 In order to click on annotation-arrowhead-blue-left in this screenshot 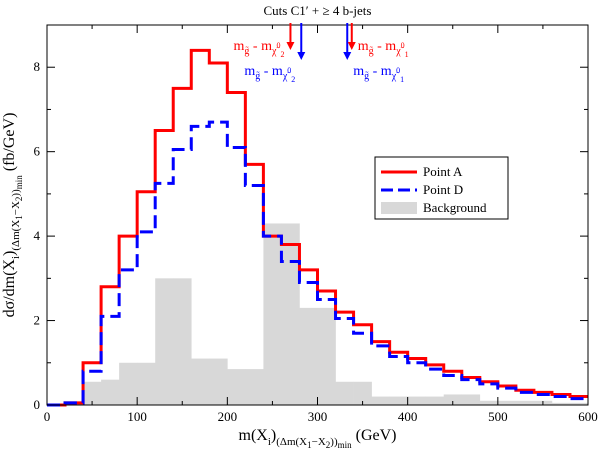, I will do `click(301, 56)`.